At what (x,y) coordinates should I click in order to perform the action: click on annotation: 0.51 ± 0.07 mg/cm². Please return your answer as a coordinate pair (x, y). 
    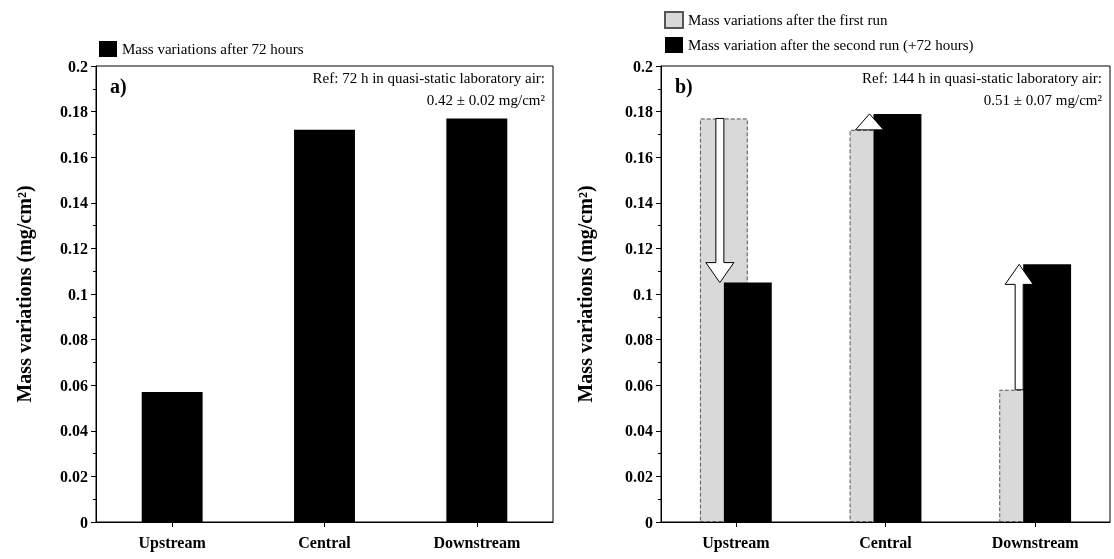
    Looking at the image, I should click on (1043, 99).